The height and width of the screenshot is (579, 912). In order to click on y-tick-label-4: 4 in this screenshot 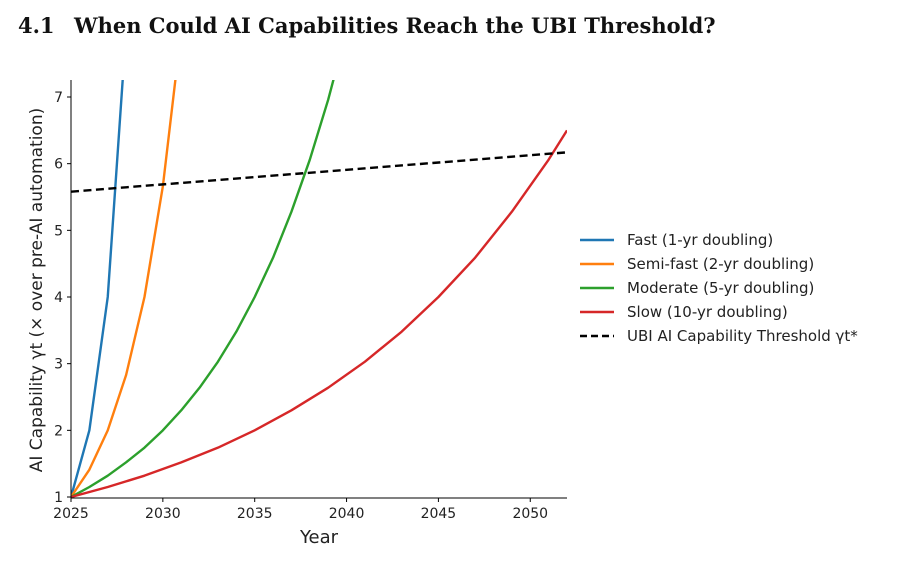, I will do `click(58, 298)`.